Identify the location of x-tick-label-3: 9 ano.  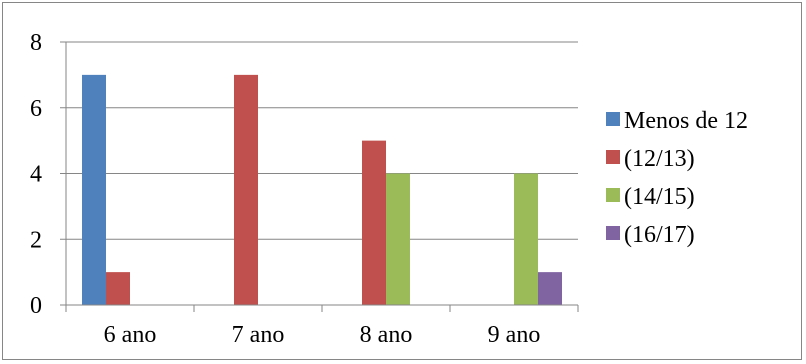
(514, 335).